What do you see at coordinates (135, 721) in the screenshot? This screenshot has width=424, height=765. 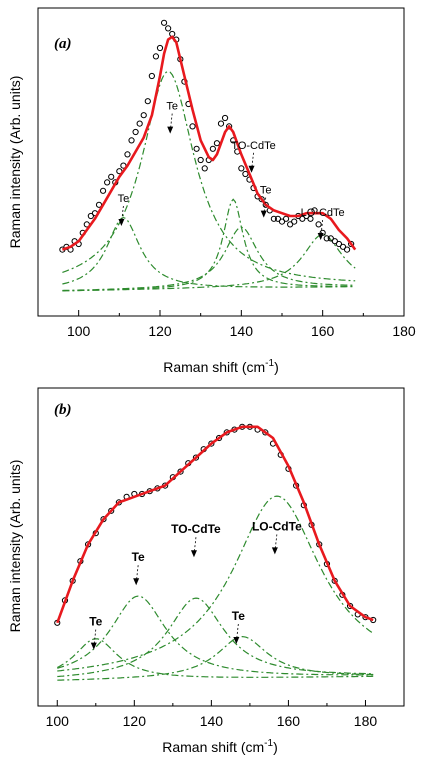 I see `x-tick-label: 120` at bounding box center [135, 721].